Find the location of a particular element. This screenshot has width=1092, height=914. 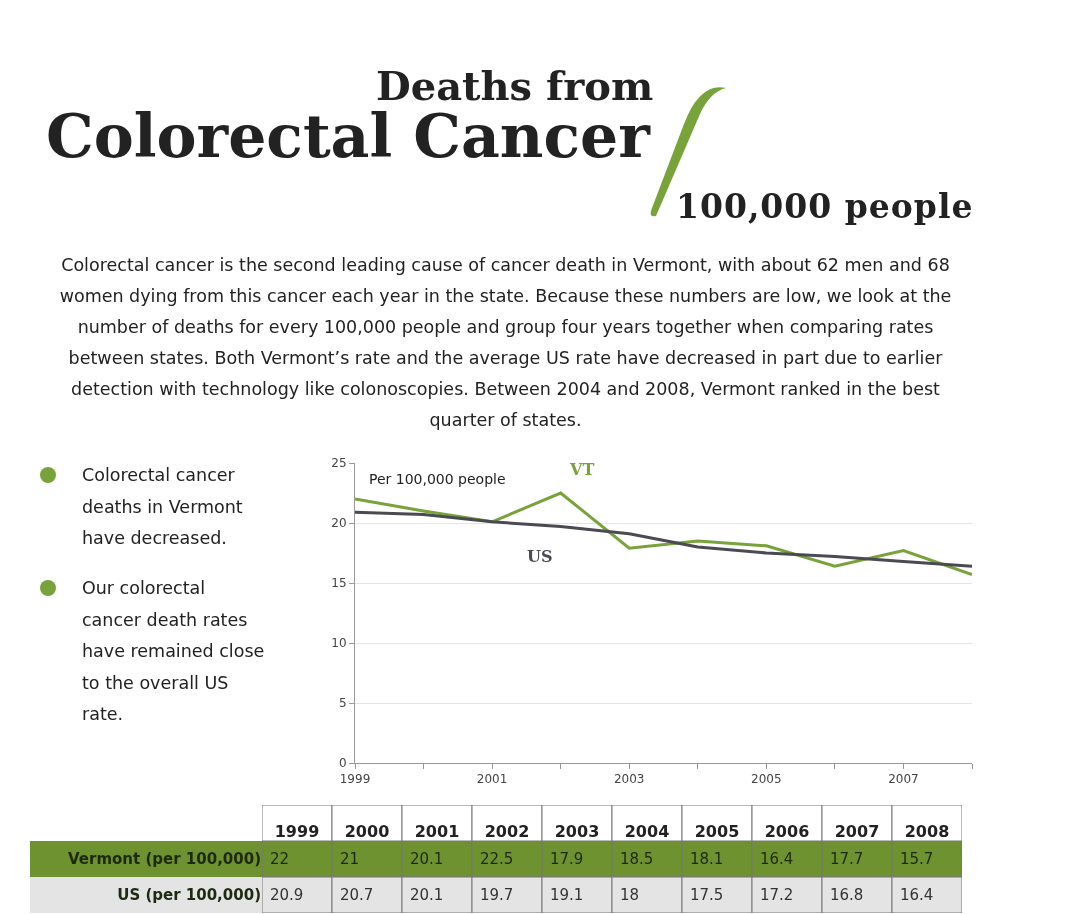

data-label: 18.5 is located at coordinates (637, 859).